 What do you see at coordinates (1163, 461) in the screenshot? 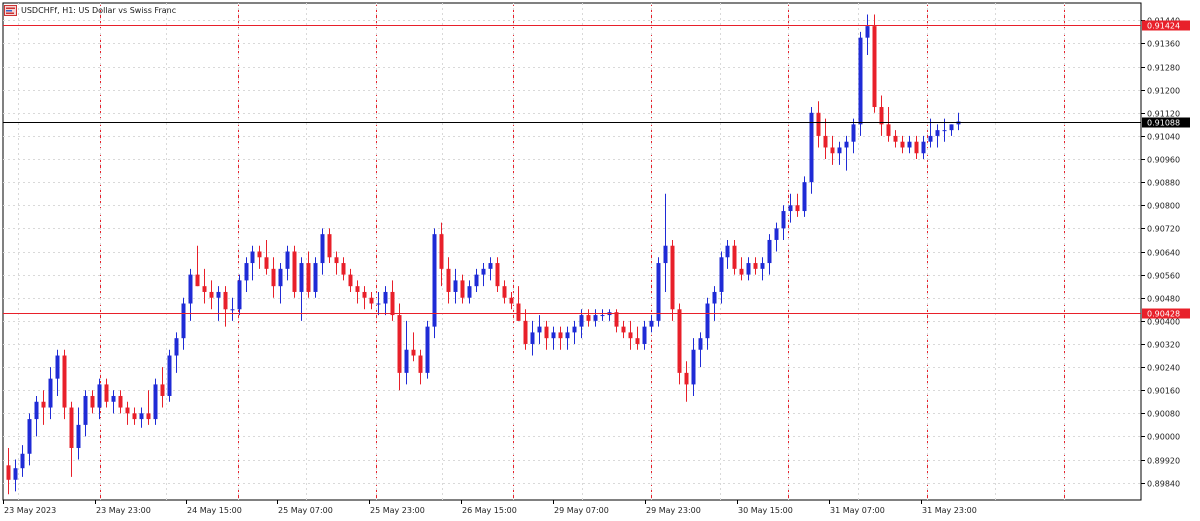
I see `y-tick-label: 0.89920` at bounding box center [1163, 461].